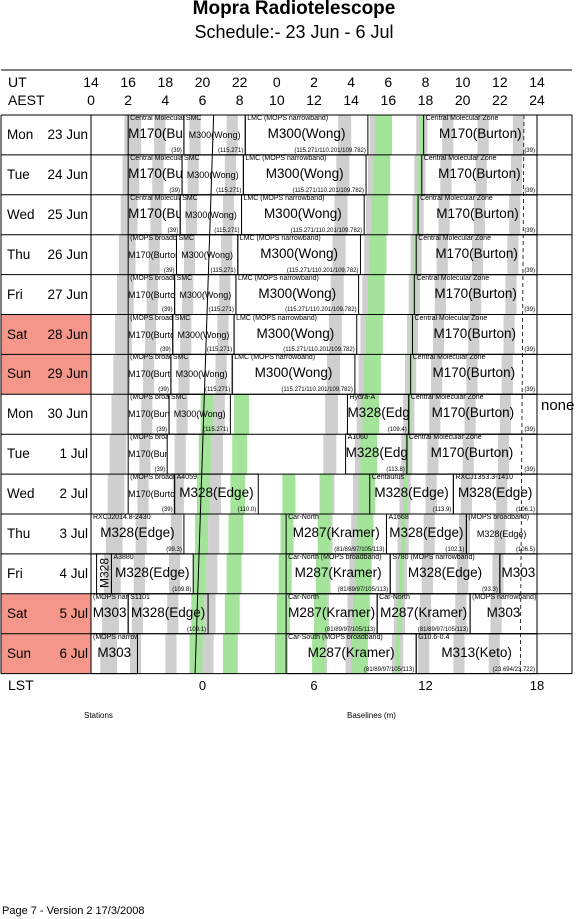  I want to click on day-of-week: Thu, so click(19, 254).